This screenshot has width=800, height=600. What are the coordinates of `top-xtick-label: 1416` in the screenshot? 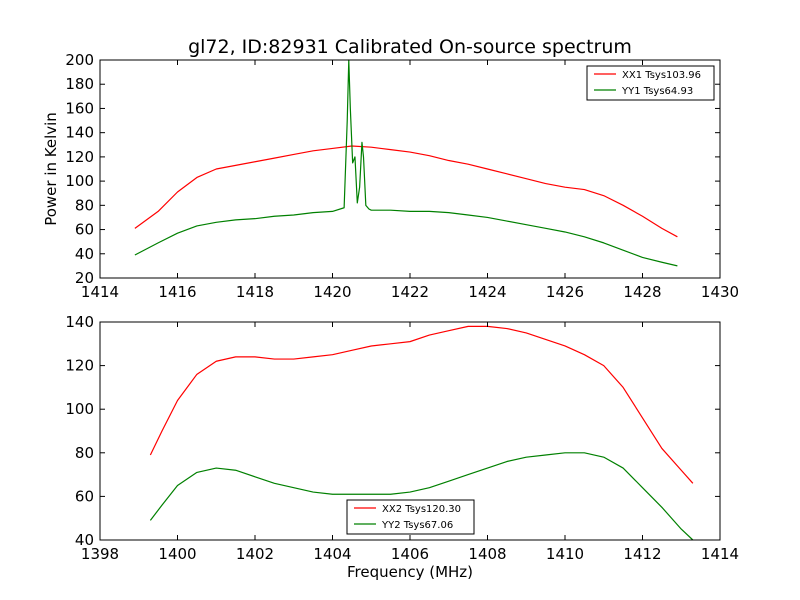 It's located at (177, 292).